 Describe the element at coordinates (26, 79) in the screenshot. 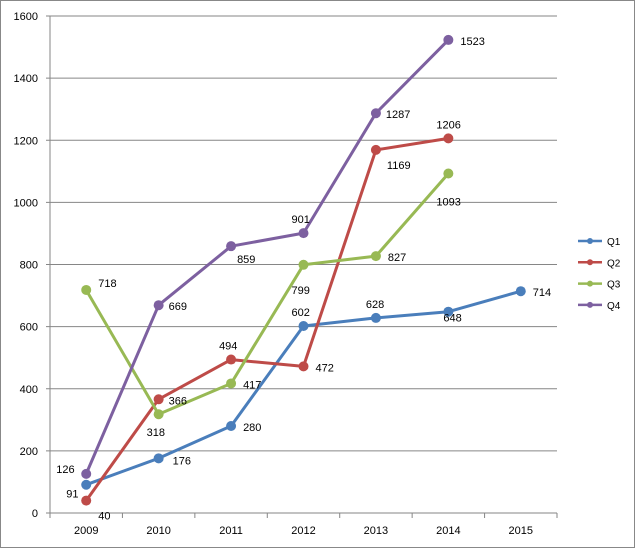

I see `y-tick-label-1400: 1400` at that location.